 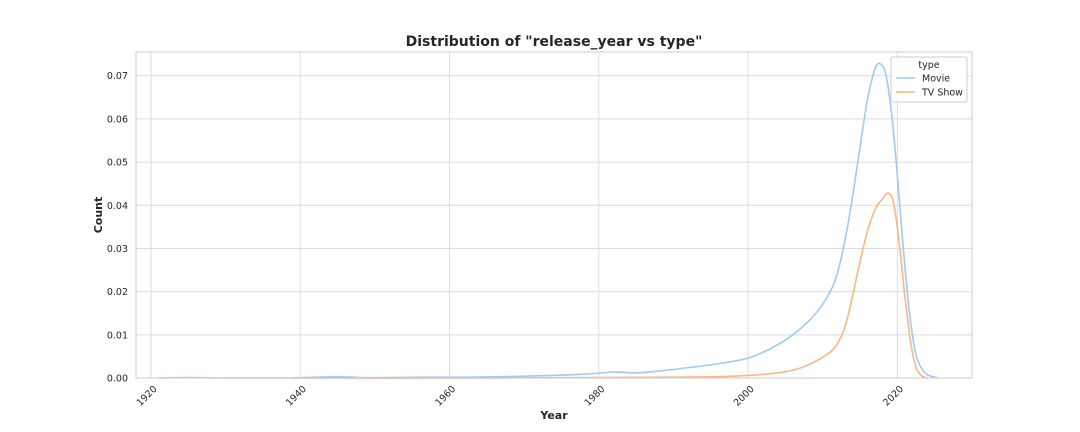 I want to click on y-tick-label: 0.03, so click(x=117, y=249).